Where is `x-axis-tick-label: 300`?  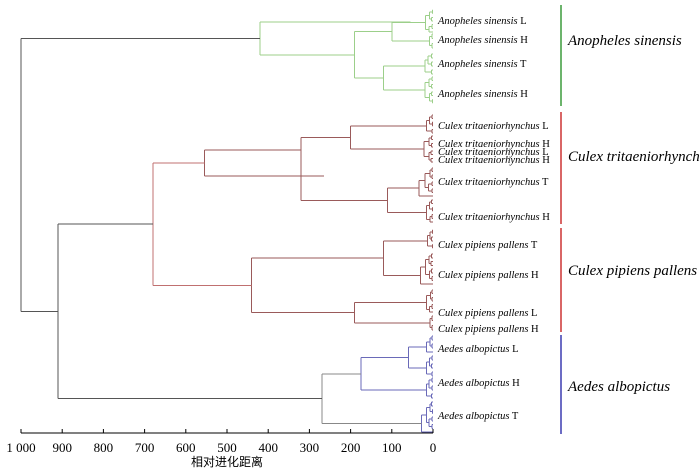 x-axis-tick-label: 300 is located at coordinates (310, 447).